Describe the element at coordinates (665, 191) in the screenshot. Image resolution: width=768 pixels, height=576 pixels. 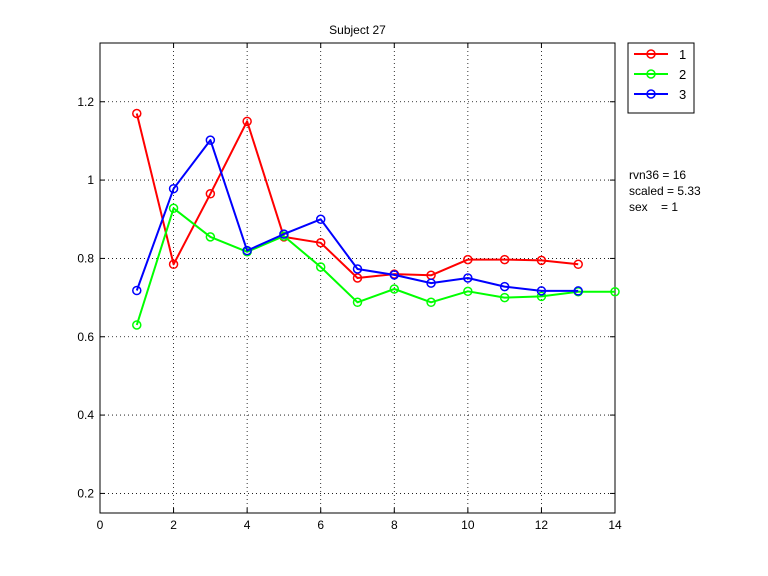
I see `annotation-scaled: scaled = 5.33` at that location.